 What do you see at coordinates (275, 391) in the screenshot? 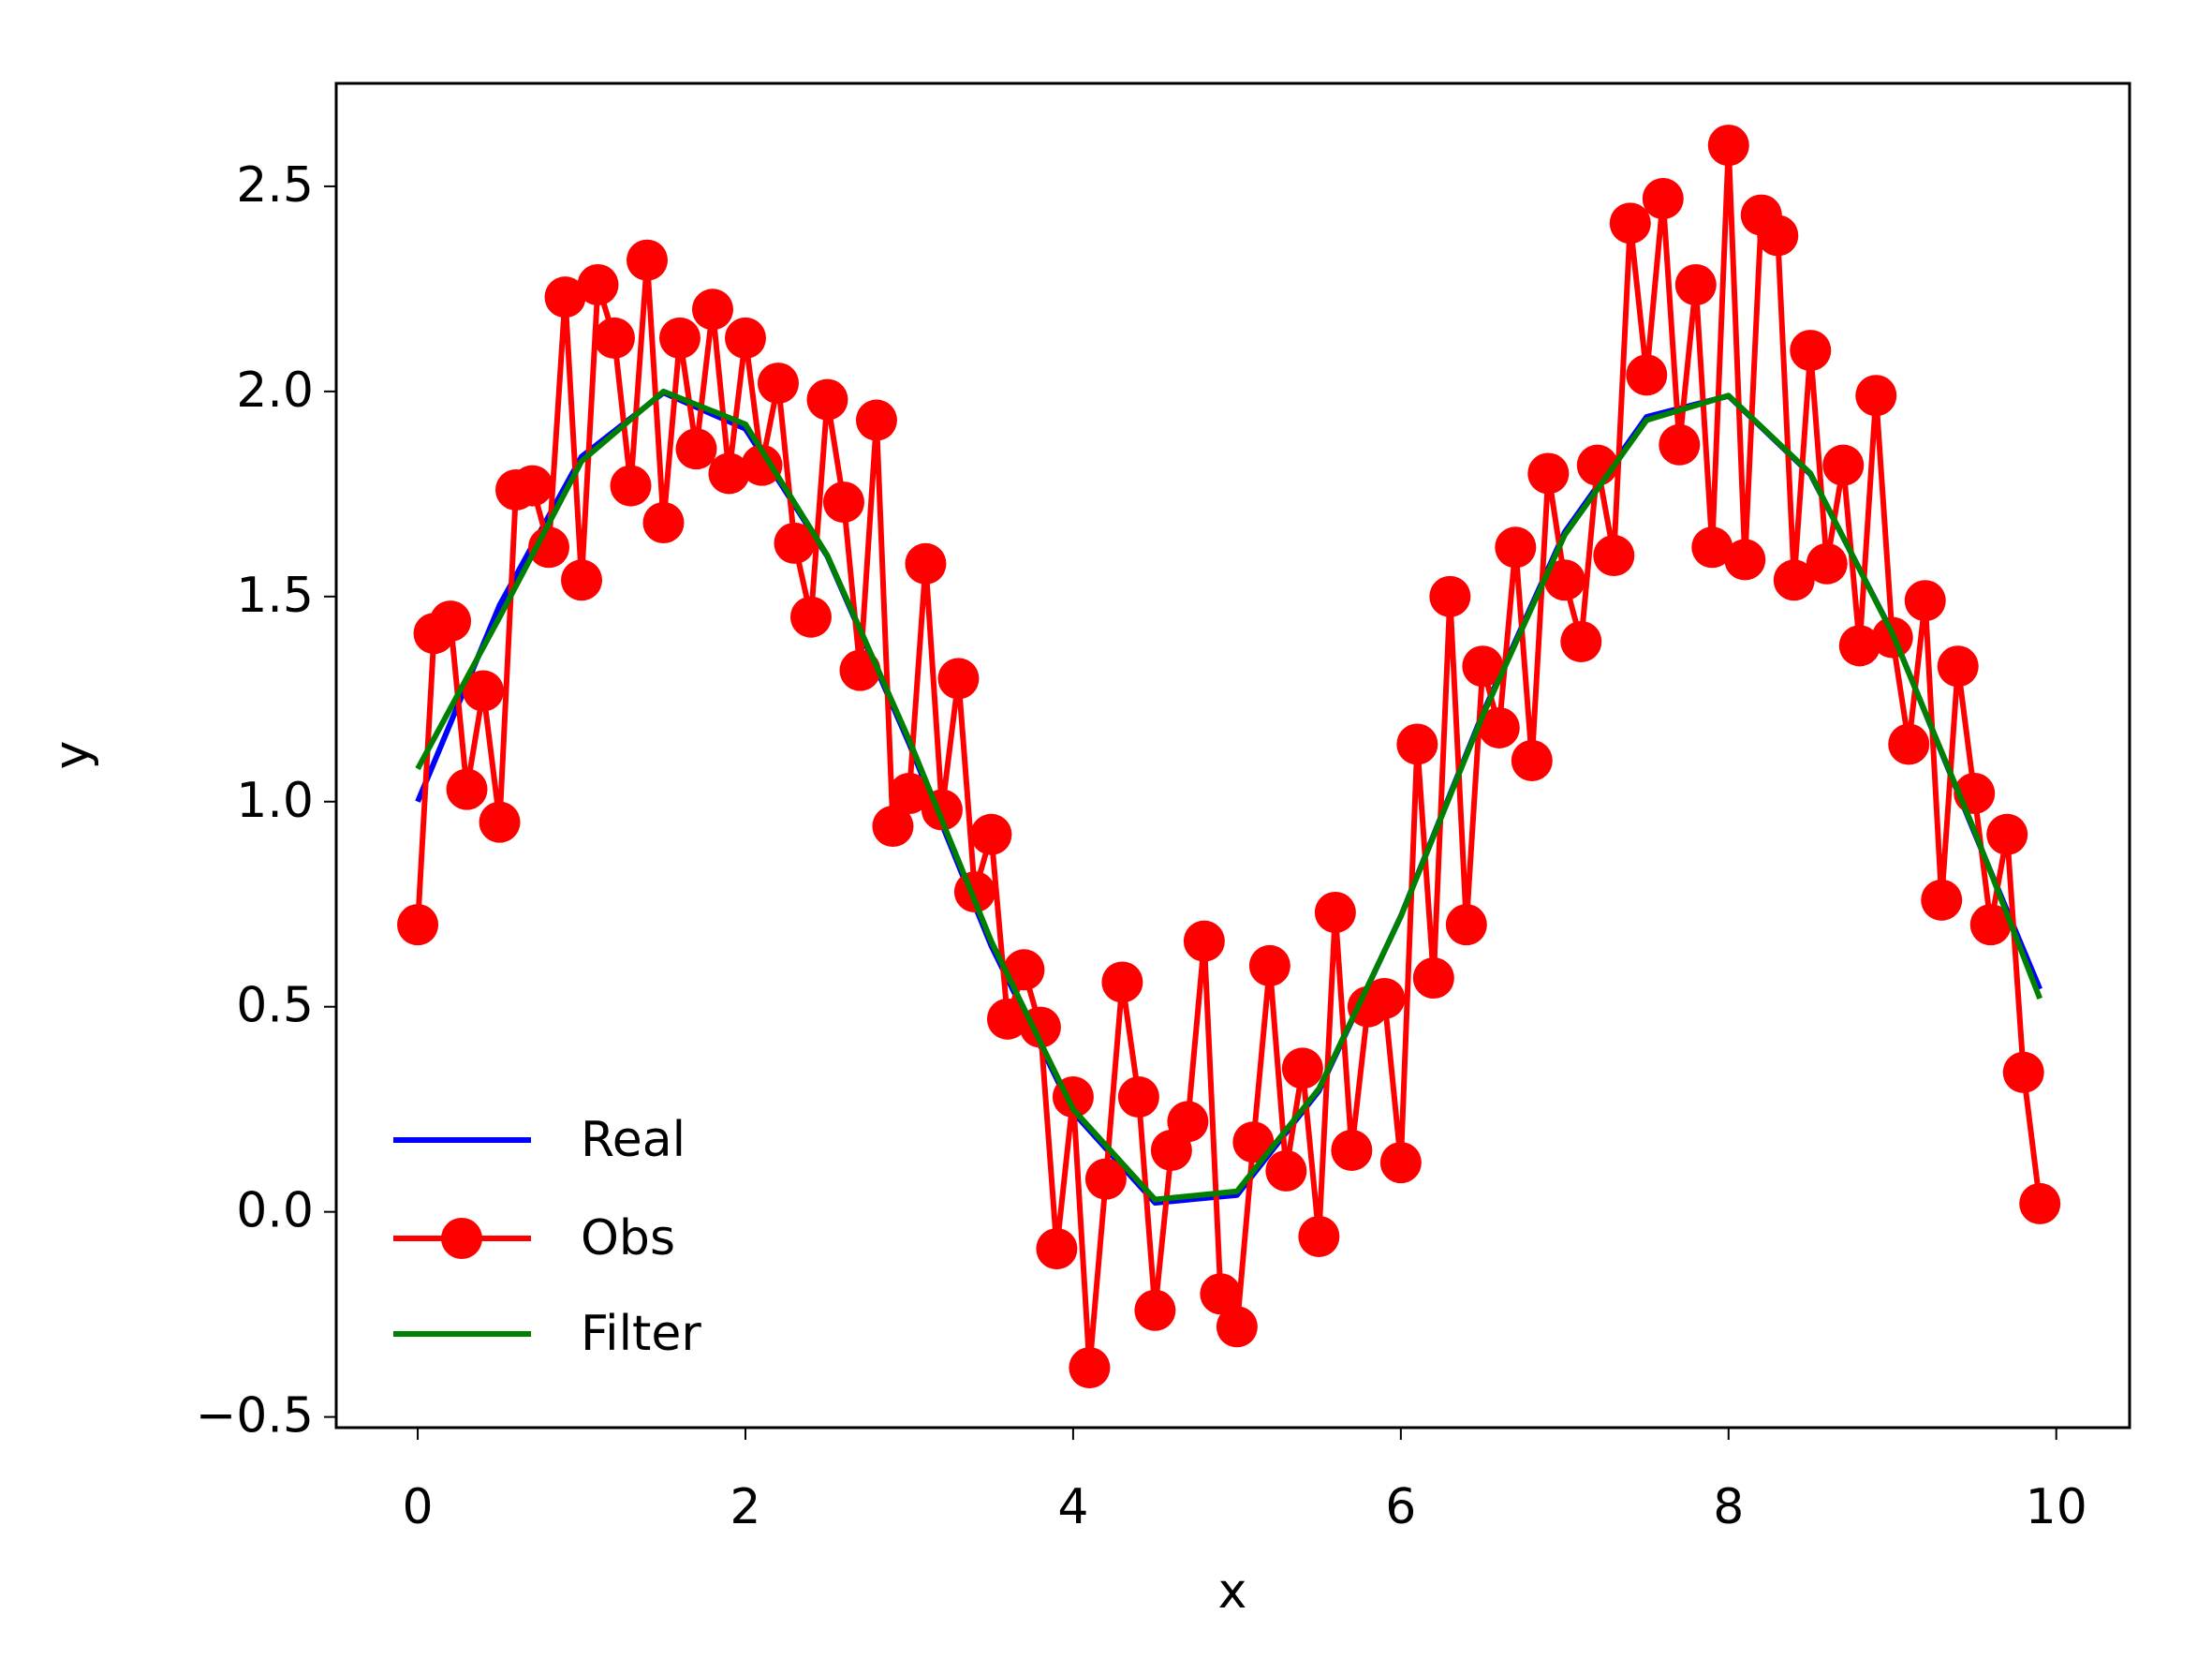
I see `y-tick-label: 2.0` at bounding box center [275, 391].